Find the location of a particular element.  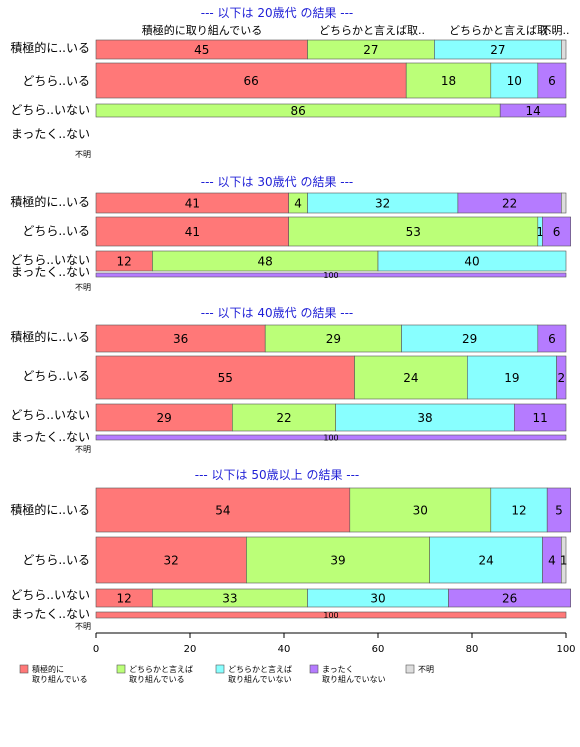

data-label: 14 is located at coordinates (532, 111).